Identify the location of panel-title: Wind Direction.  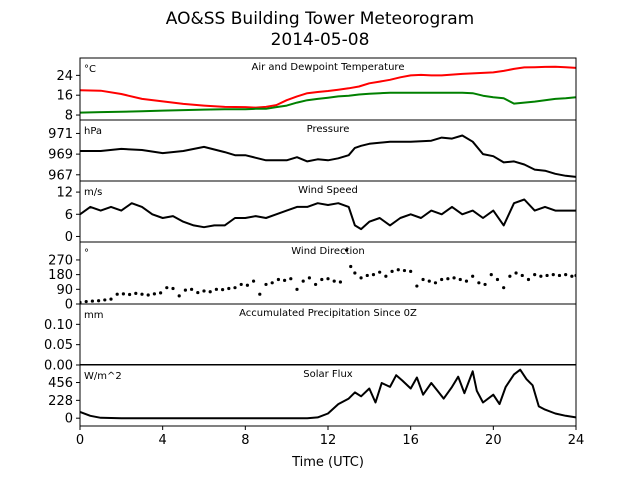
(328, 251).